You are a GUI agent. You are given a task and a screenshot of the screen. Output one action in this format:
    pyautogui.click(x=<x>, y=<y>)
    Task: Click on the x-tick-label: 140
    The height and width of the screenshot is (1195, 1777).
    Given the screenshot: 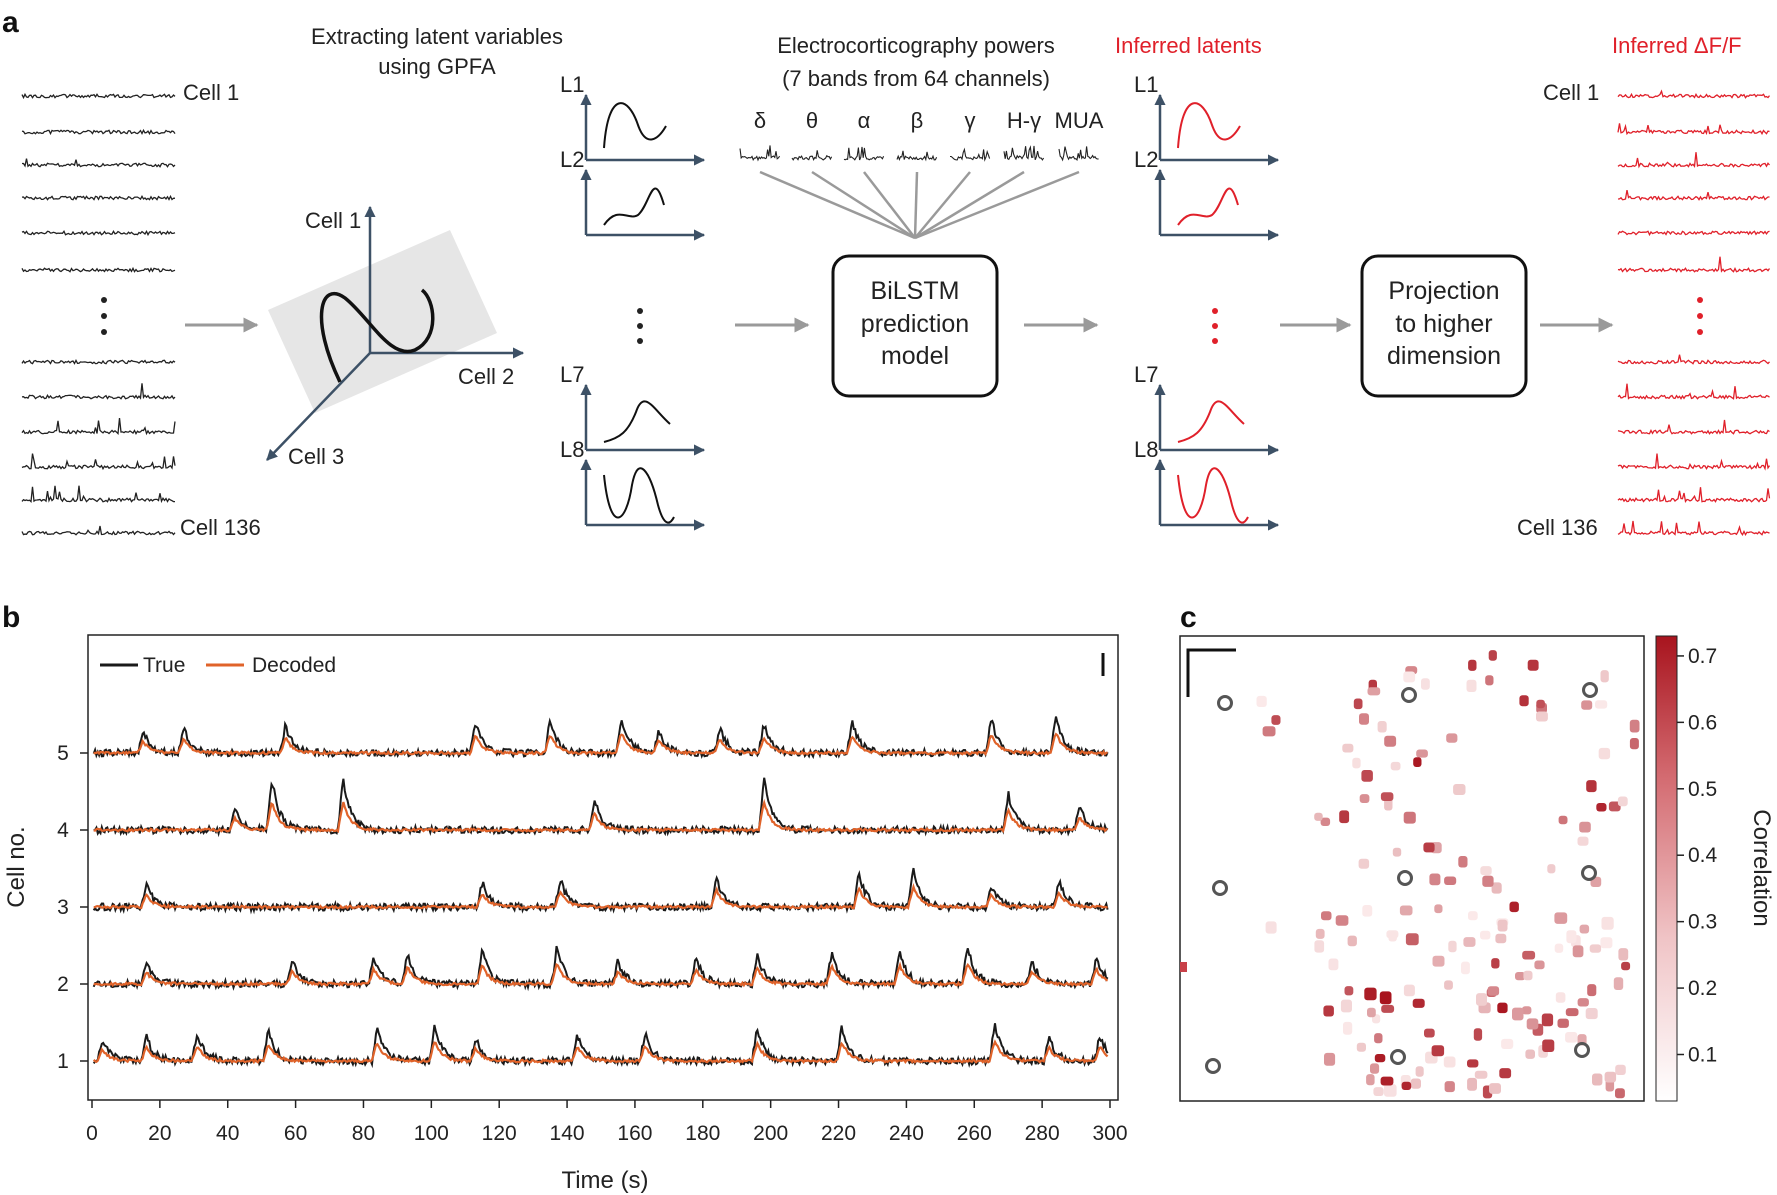 What is the action you would take?
    pyautogui.click(x=567, y=1133)
    